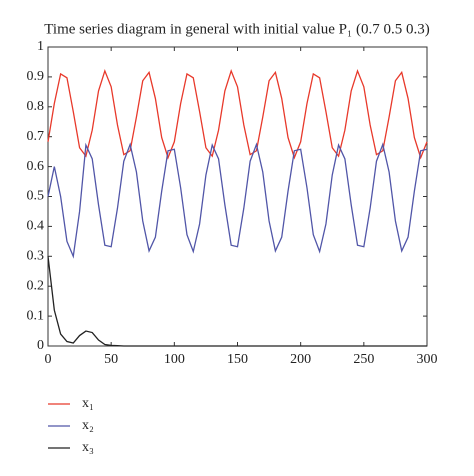  What do you see at coordinates (88, 403) in the screenshot?
I see `legend-label: x₁` at bounding box center [88, 403].